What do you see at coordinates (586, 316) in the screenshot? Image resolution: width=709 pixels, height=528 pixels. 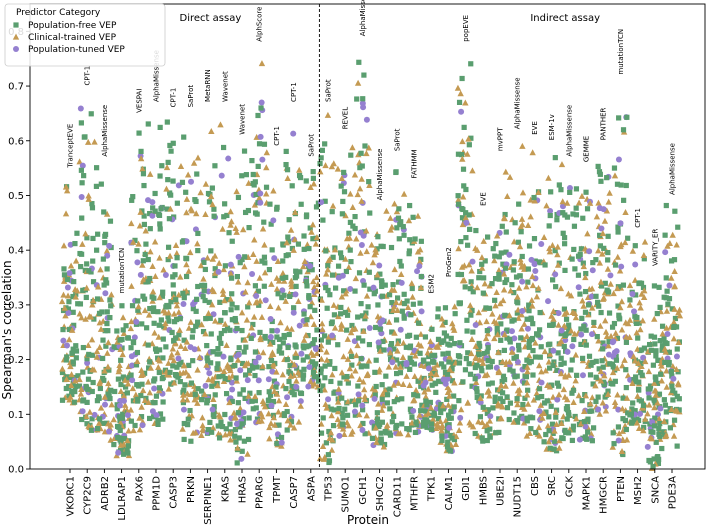 I see `protein-points-mapk1` at bounding box center [586, 316].